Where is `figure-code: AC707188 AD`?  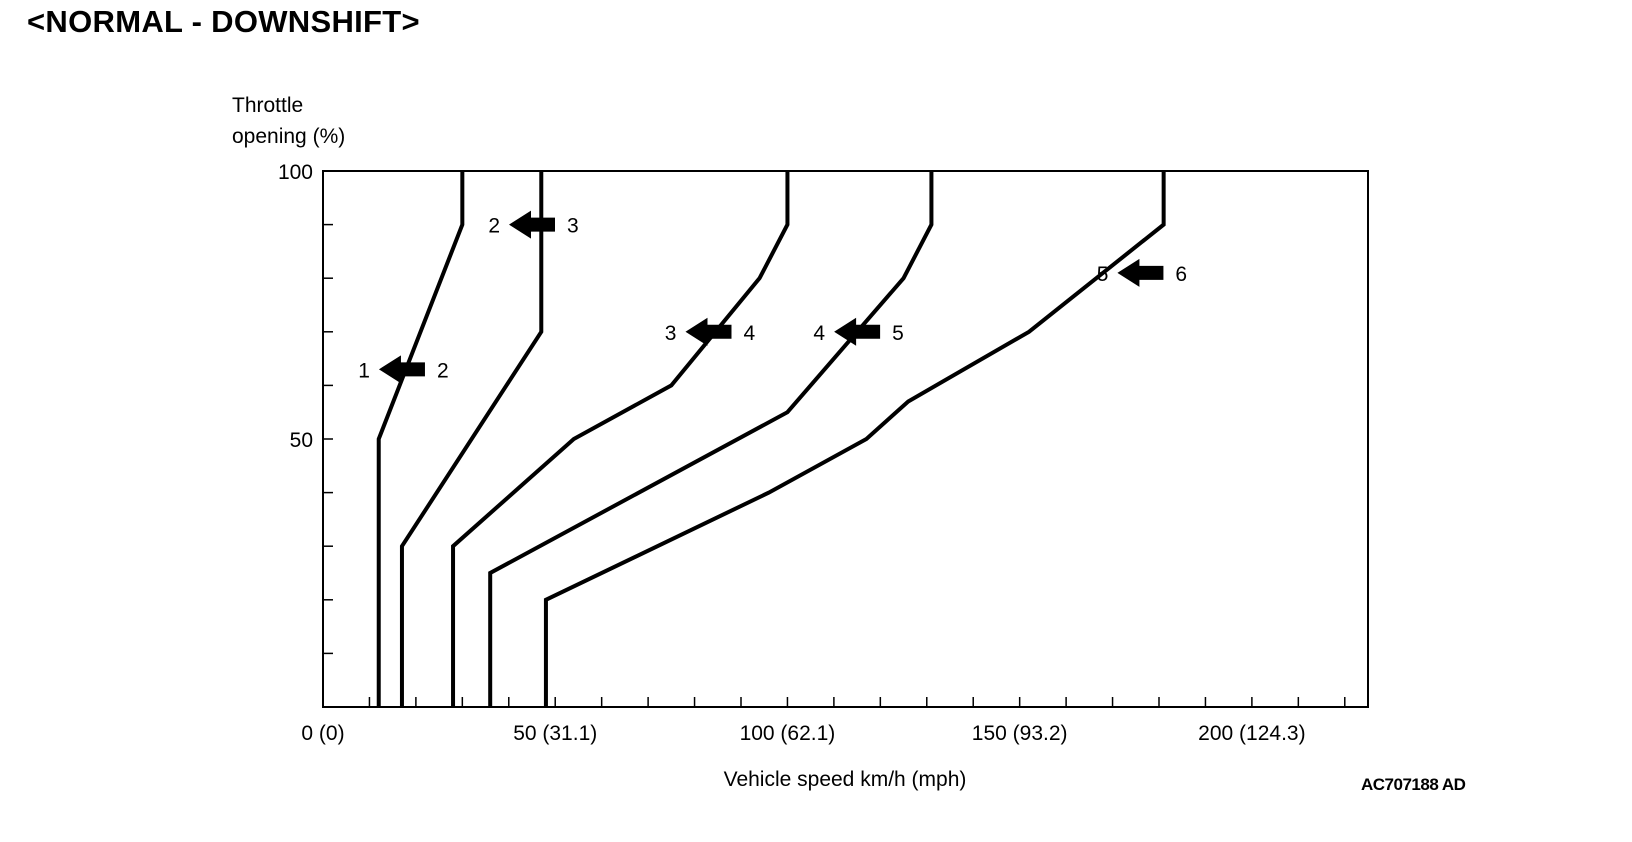 figure-code: AC707188 AD is located at coordinates (1413, 784).